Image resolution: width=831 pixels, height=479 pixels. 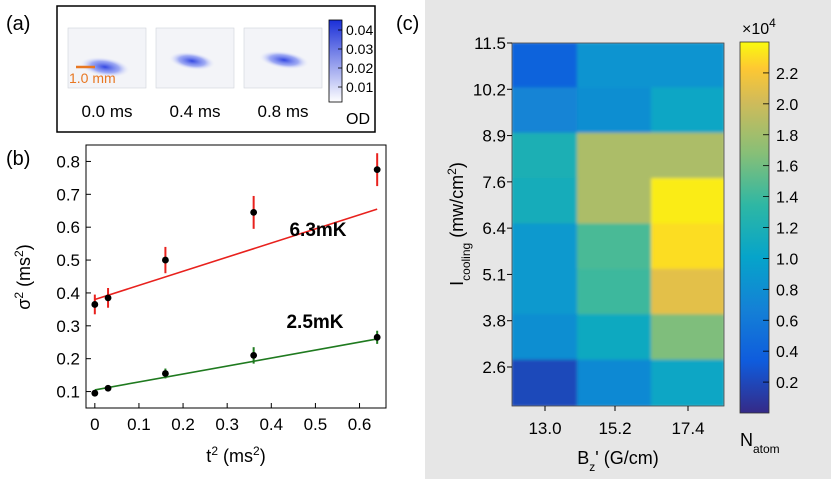 What do you see at coordinates (494, 274) in the screenshot?
I see `heatmap-y-tick-label: 5.1` at bounding box center [494, 274].